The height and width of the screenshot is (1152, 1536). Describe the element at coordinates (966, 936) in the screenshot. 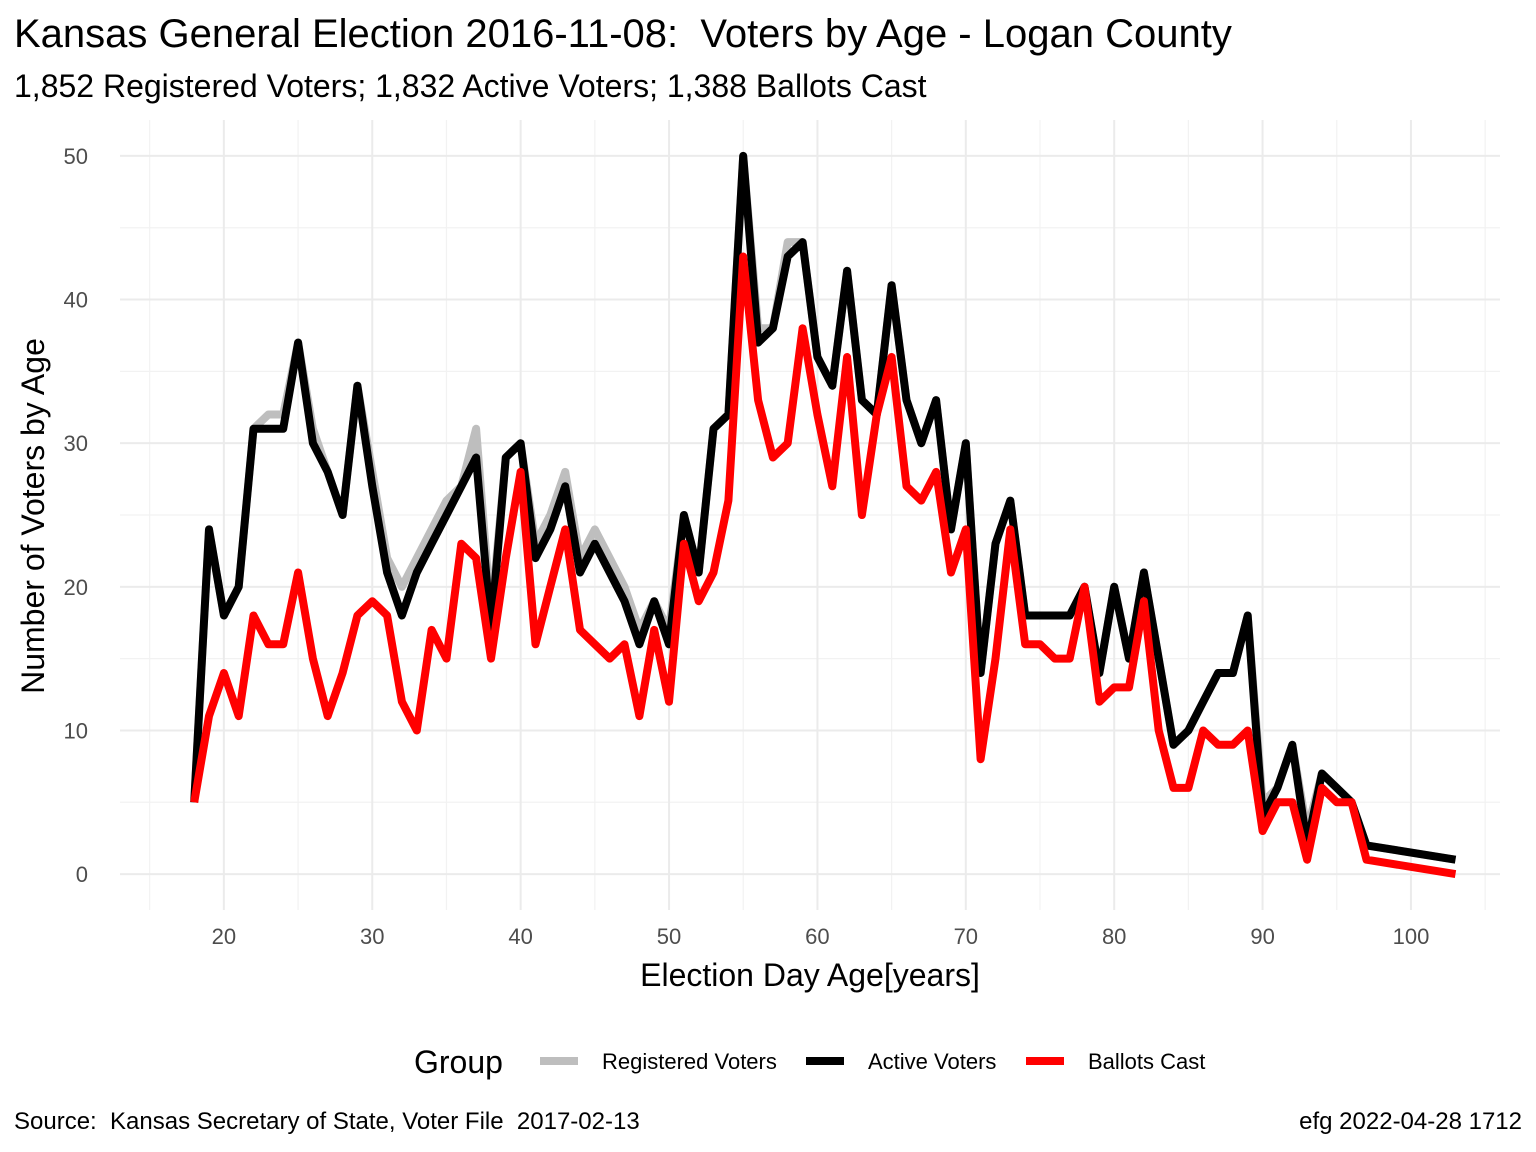

I see `x-tick-label: 70` at that location.